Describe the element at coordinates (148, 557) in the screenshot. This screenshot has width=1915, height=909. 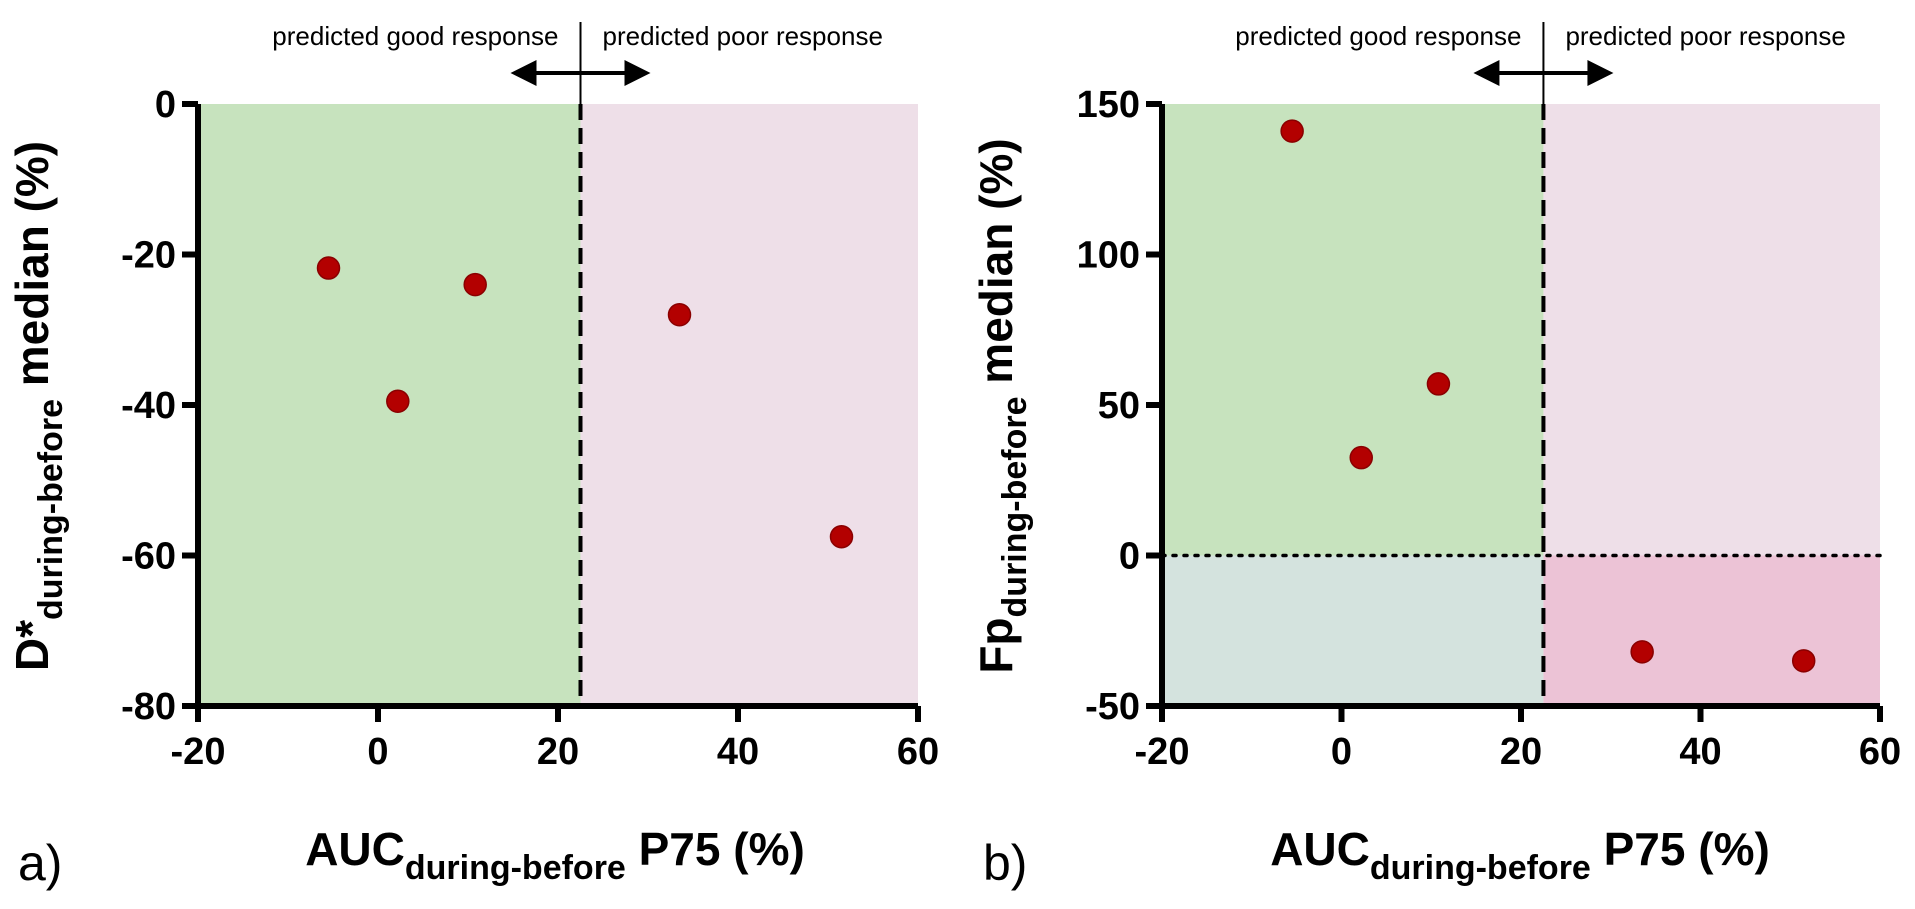
I see `y-tick-label: -60` at that location.